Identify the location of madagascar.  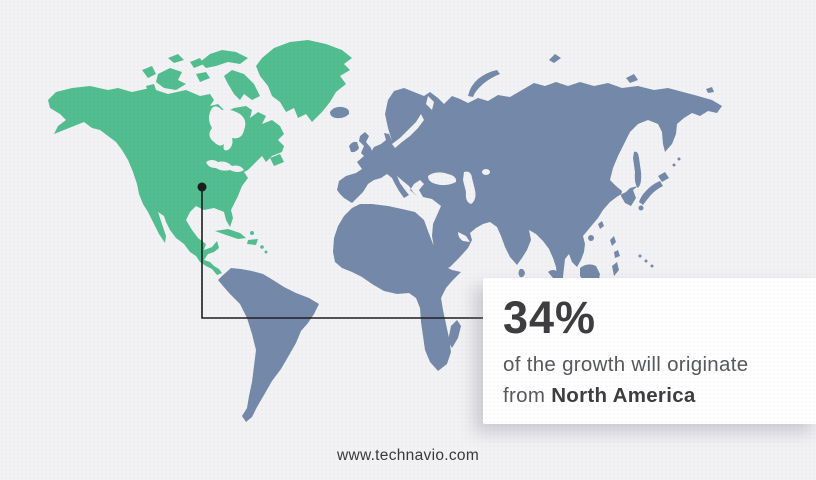
(454, 334).